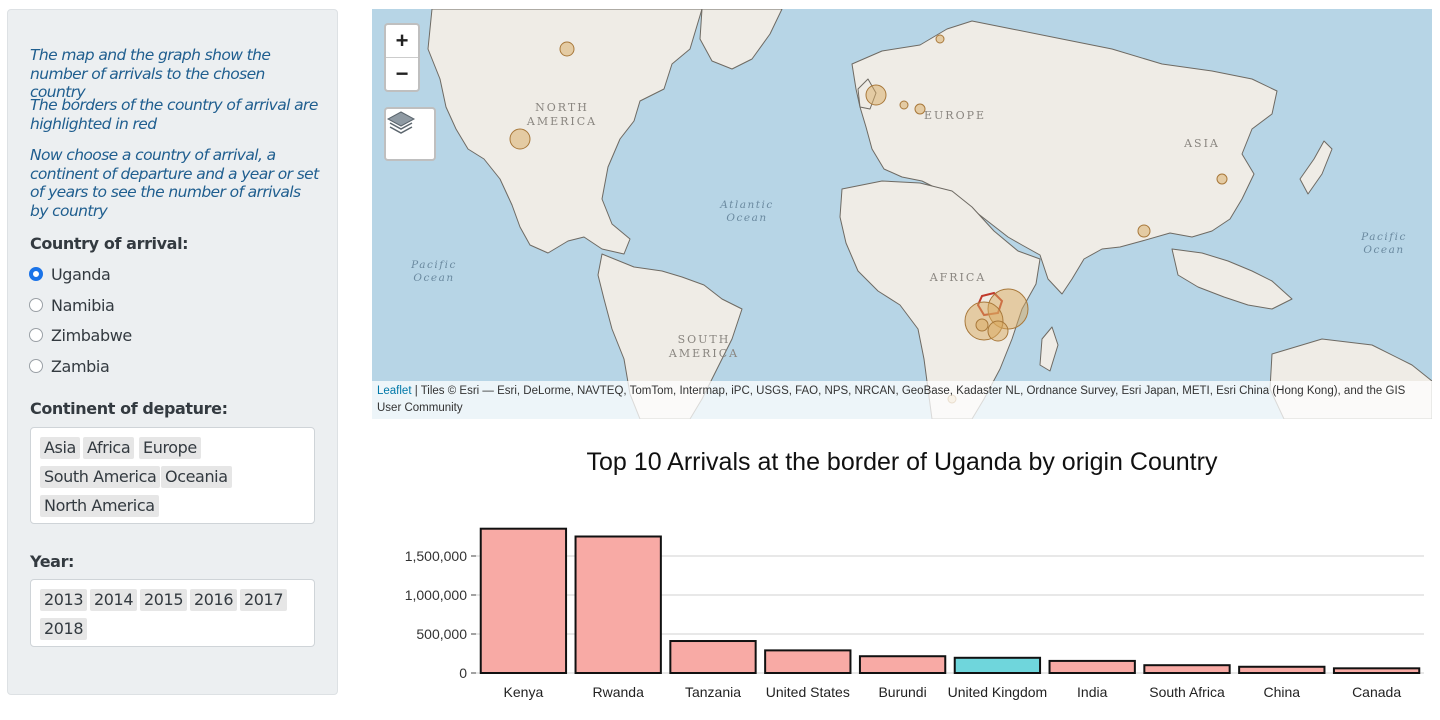 The height and width of the screenshot is (720, 1440). What do you see at coordinates (1316, 167) in the screenshot?
I see `japan-landmass` at bounding box center [1316, 167].